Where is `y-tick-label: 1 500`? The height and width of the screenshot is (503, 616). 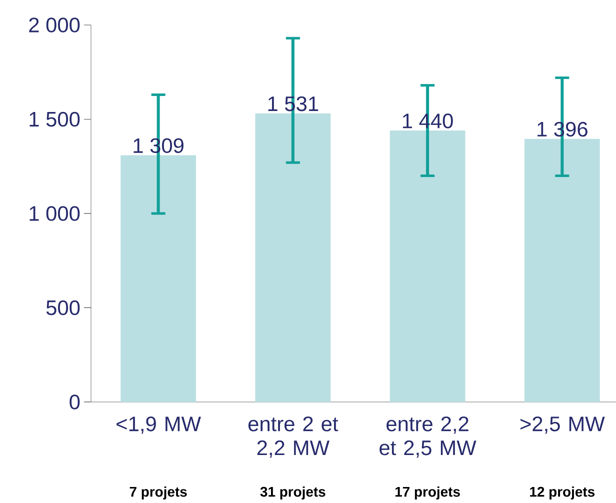
y-tick-label: 1 500 is located at coordinates (55, 119).